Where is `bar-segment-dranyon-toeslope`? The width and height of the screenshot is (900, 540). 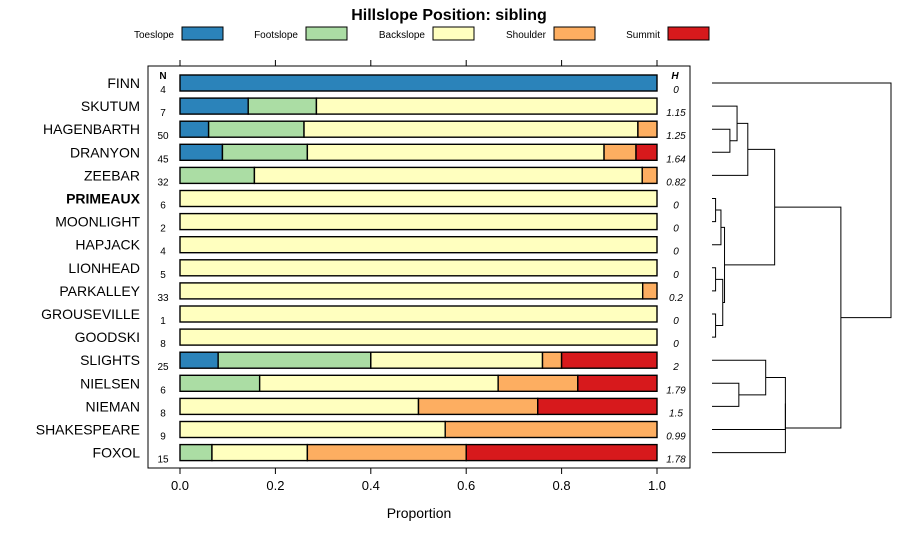
bar-segment-dranyon-toeslope is located at coordinates (201, 152).